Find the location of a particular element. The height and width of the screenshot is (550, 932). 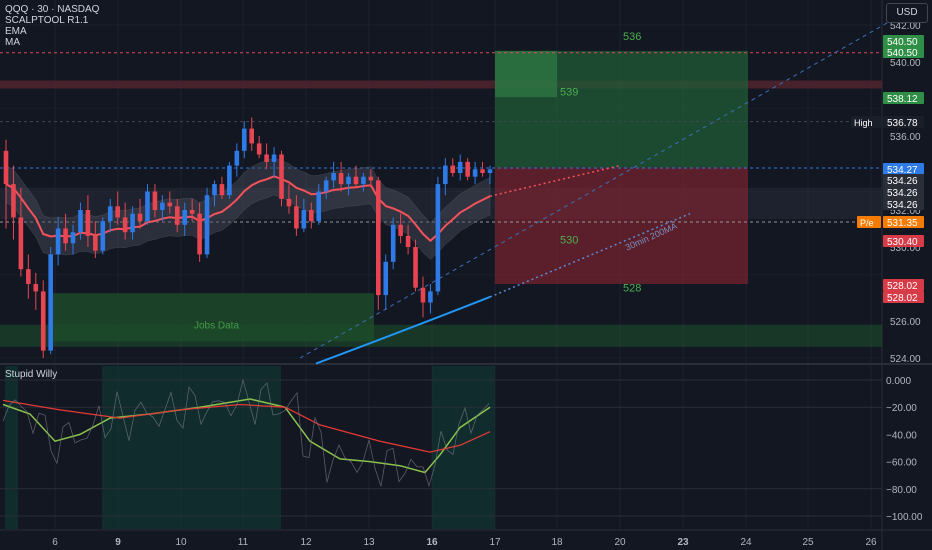

osc-tick-1: −20.00 is located at coordinates (901, 408).